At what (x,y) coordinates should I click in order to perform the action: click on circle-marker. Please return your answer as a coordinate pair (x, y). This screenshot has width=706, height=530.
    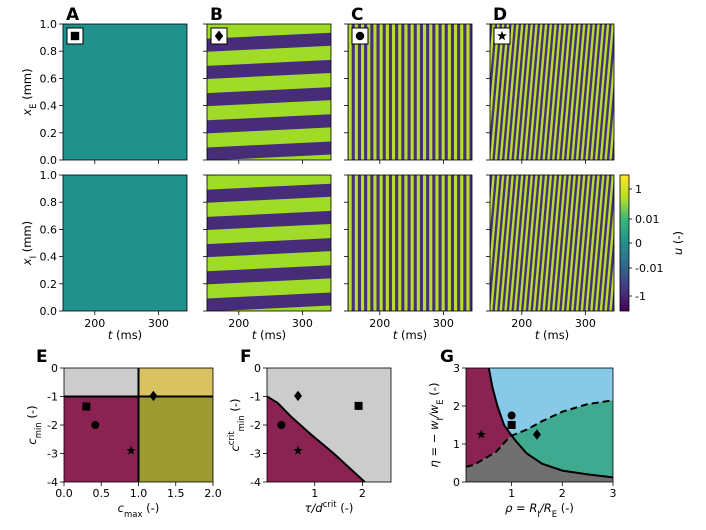
    Looking at the image, I should click on (511, 415).